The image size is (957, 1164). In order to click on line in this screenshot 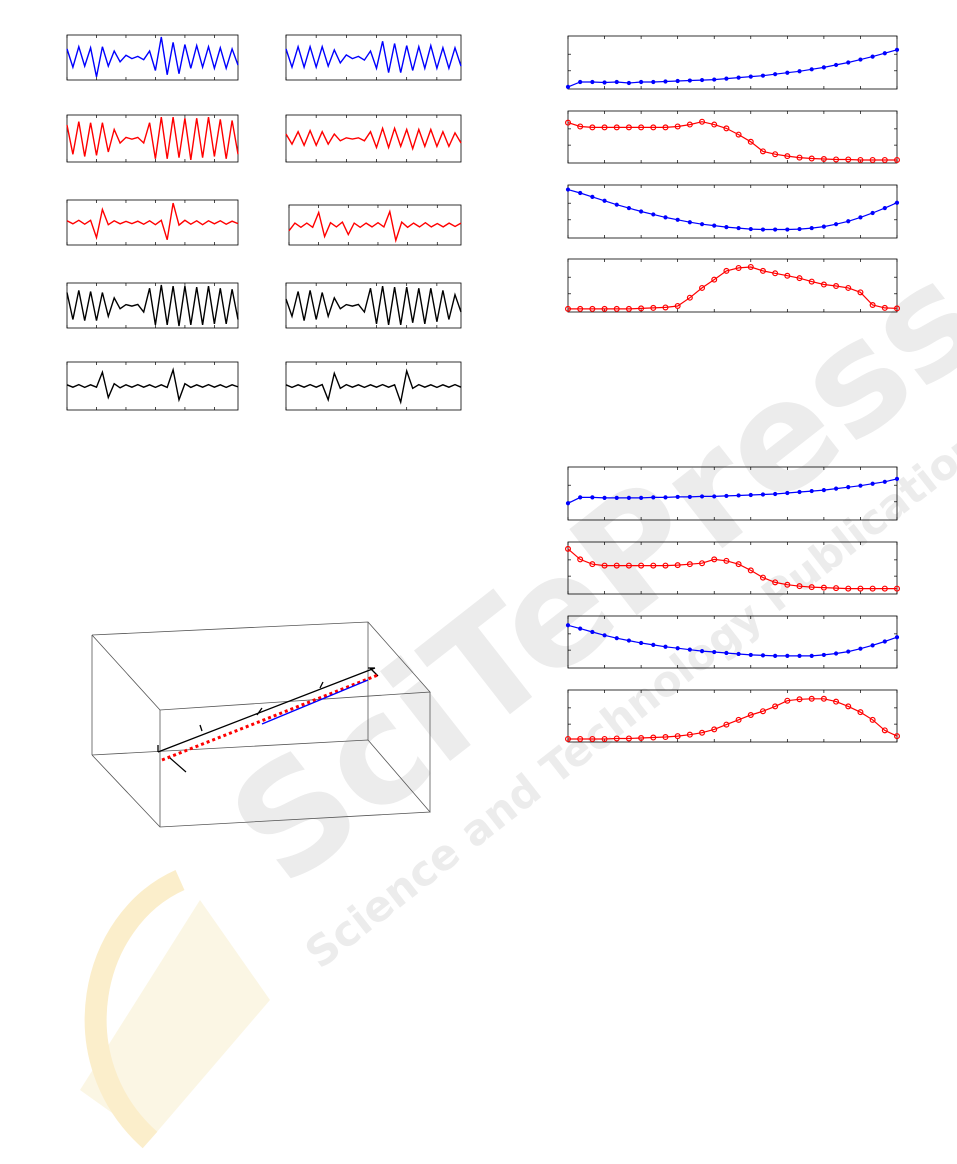, I will do `click(732, 569)`.